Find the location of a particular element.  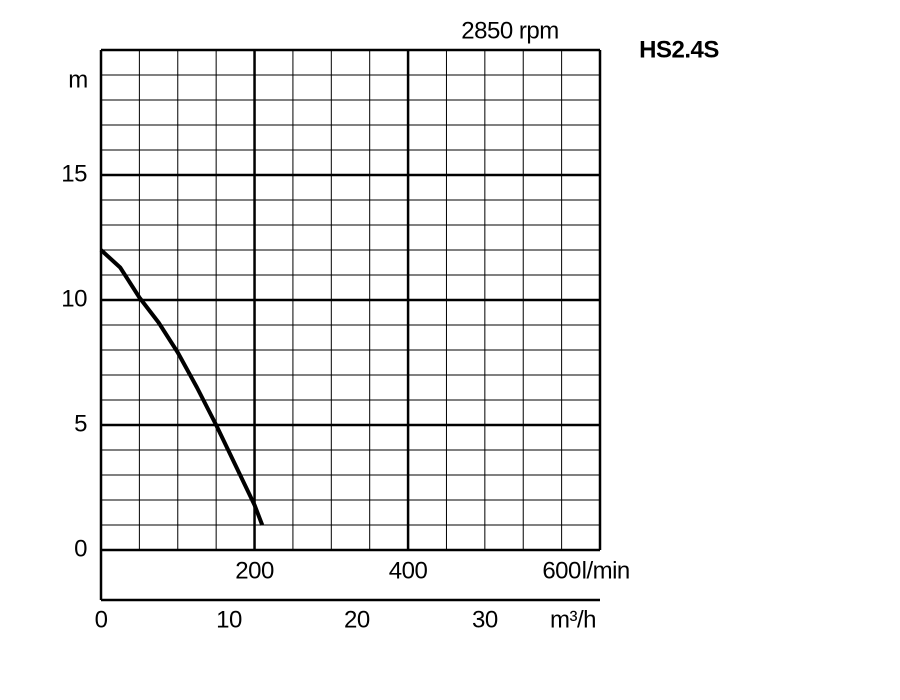

y-tick-label: 5 is located at coordinates (80, 423).